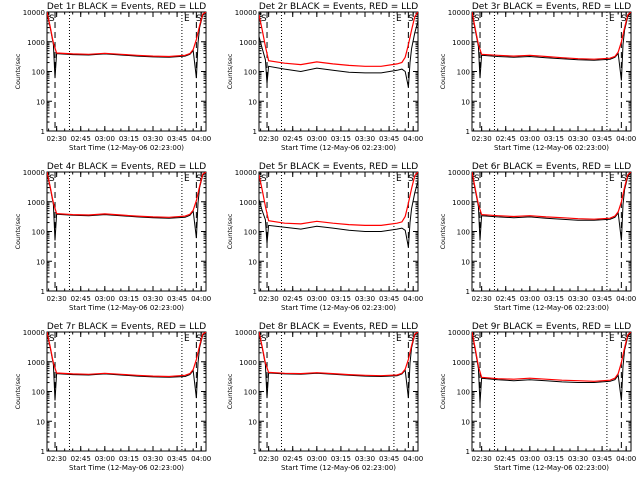  Describe the element at coordinates (551, 327) in the screenshot. I see `panel-title: Det 9r BLACK = Events, RED = LLD` at that location.